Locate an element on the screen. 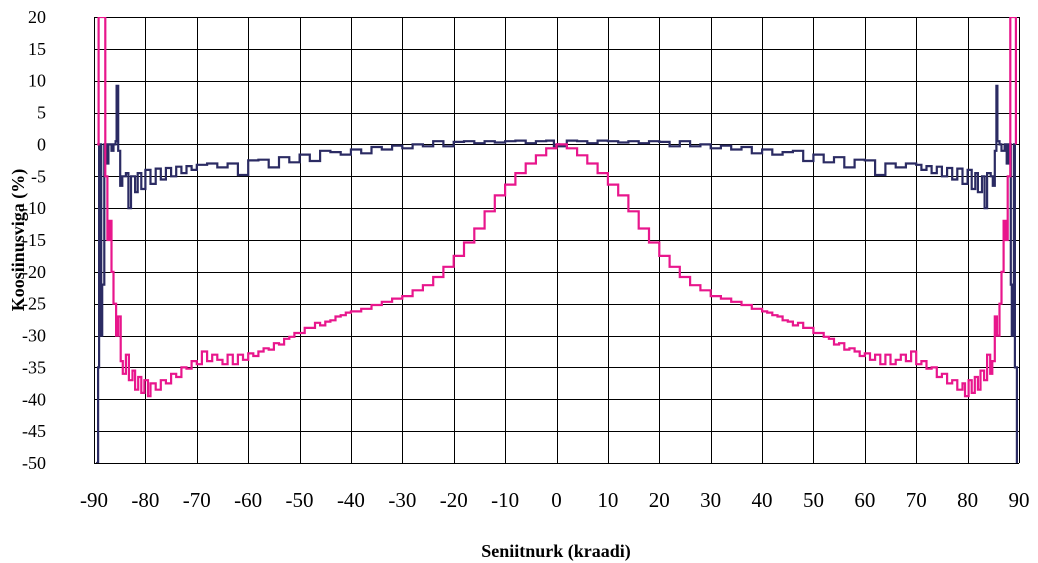 Image resolution: width=1038 pixels, height=563 pixels. y-tick-label: -30 is located at coordinates (34, 336).